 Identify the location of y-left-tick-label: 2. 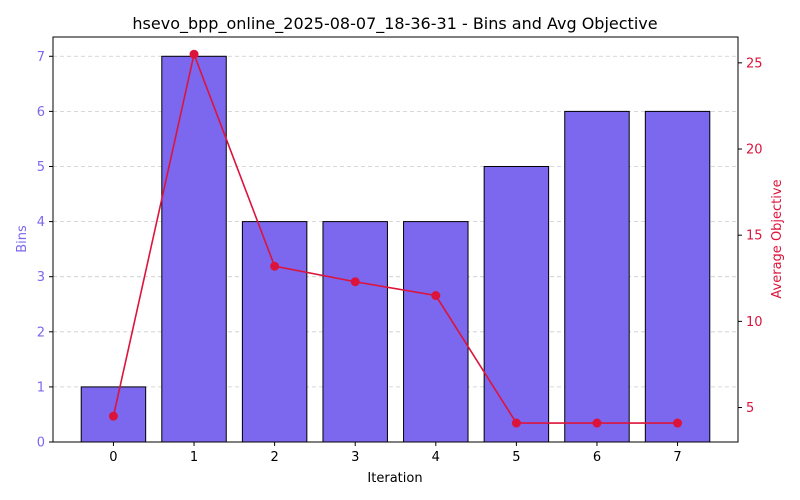
(41, 332).